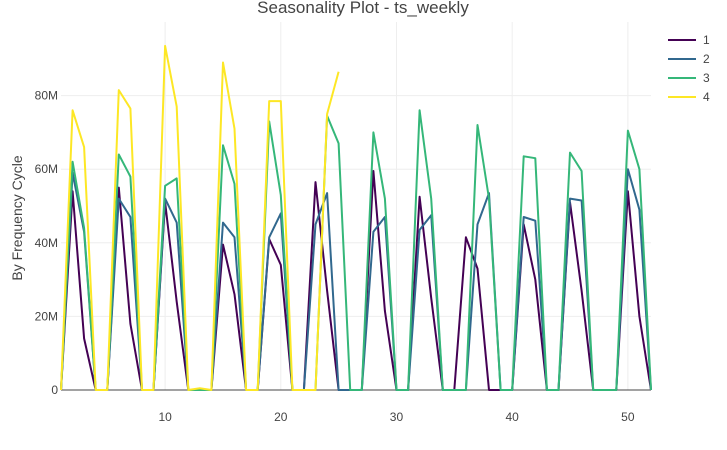 The height and width of the screenshot is (450, 727). Describe the element at coordinates (363, 8) in the screenshot. I see `chart-title: Seasonality Plot - ts_weekly` at that location.